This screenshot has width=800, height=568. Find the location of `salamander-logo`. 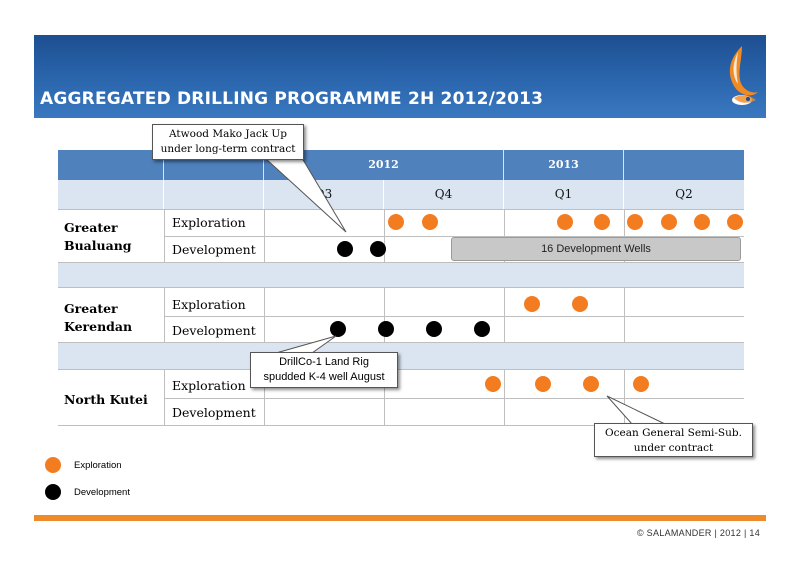

salamander-logo is located at coordinates (743, 75).